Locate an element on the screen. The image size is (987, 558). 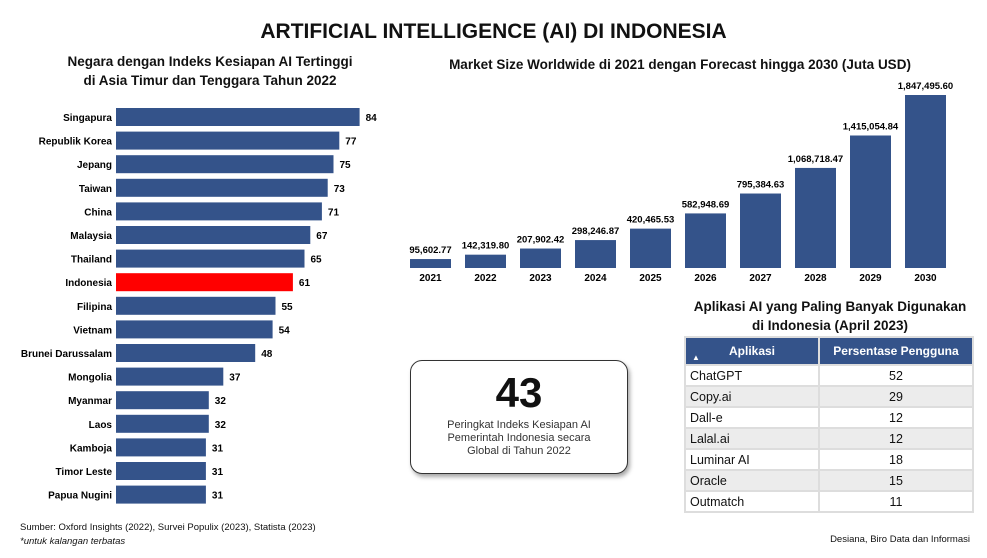
category-label: Vietnam is located at coordinates (92, 330).